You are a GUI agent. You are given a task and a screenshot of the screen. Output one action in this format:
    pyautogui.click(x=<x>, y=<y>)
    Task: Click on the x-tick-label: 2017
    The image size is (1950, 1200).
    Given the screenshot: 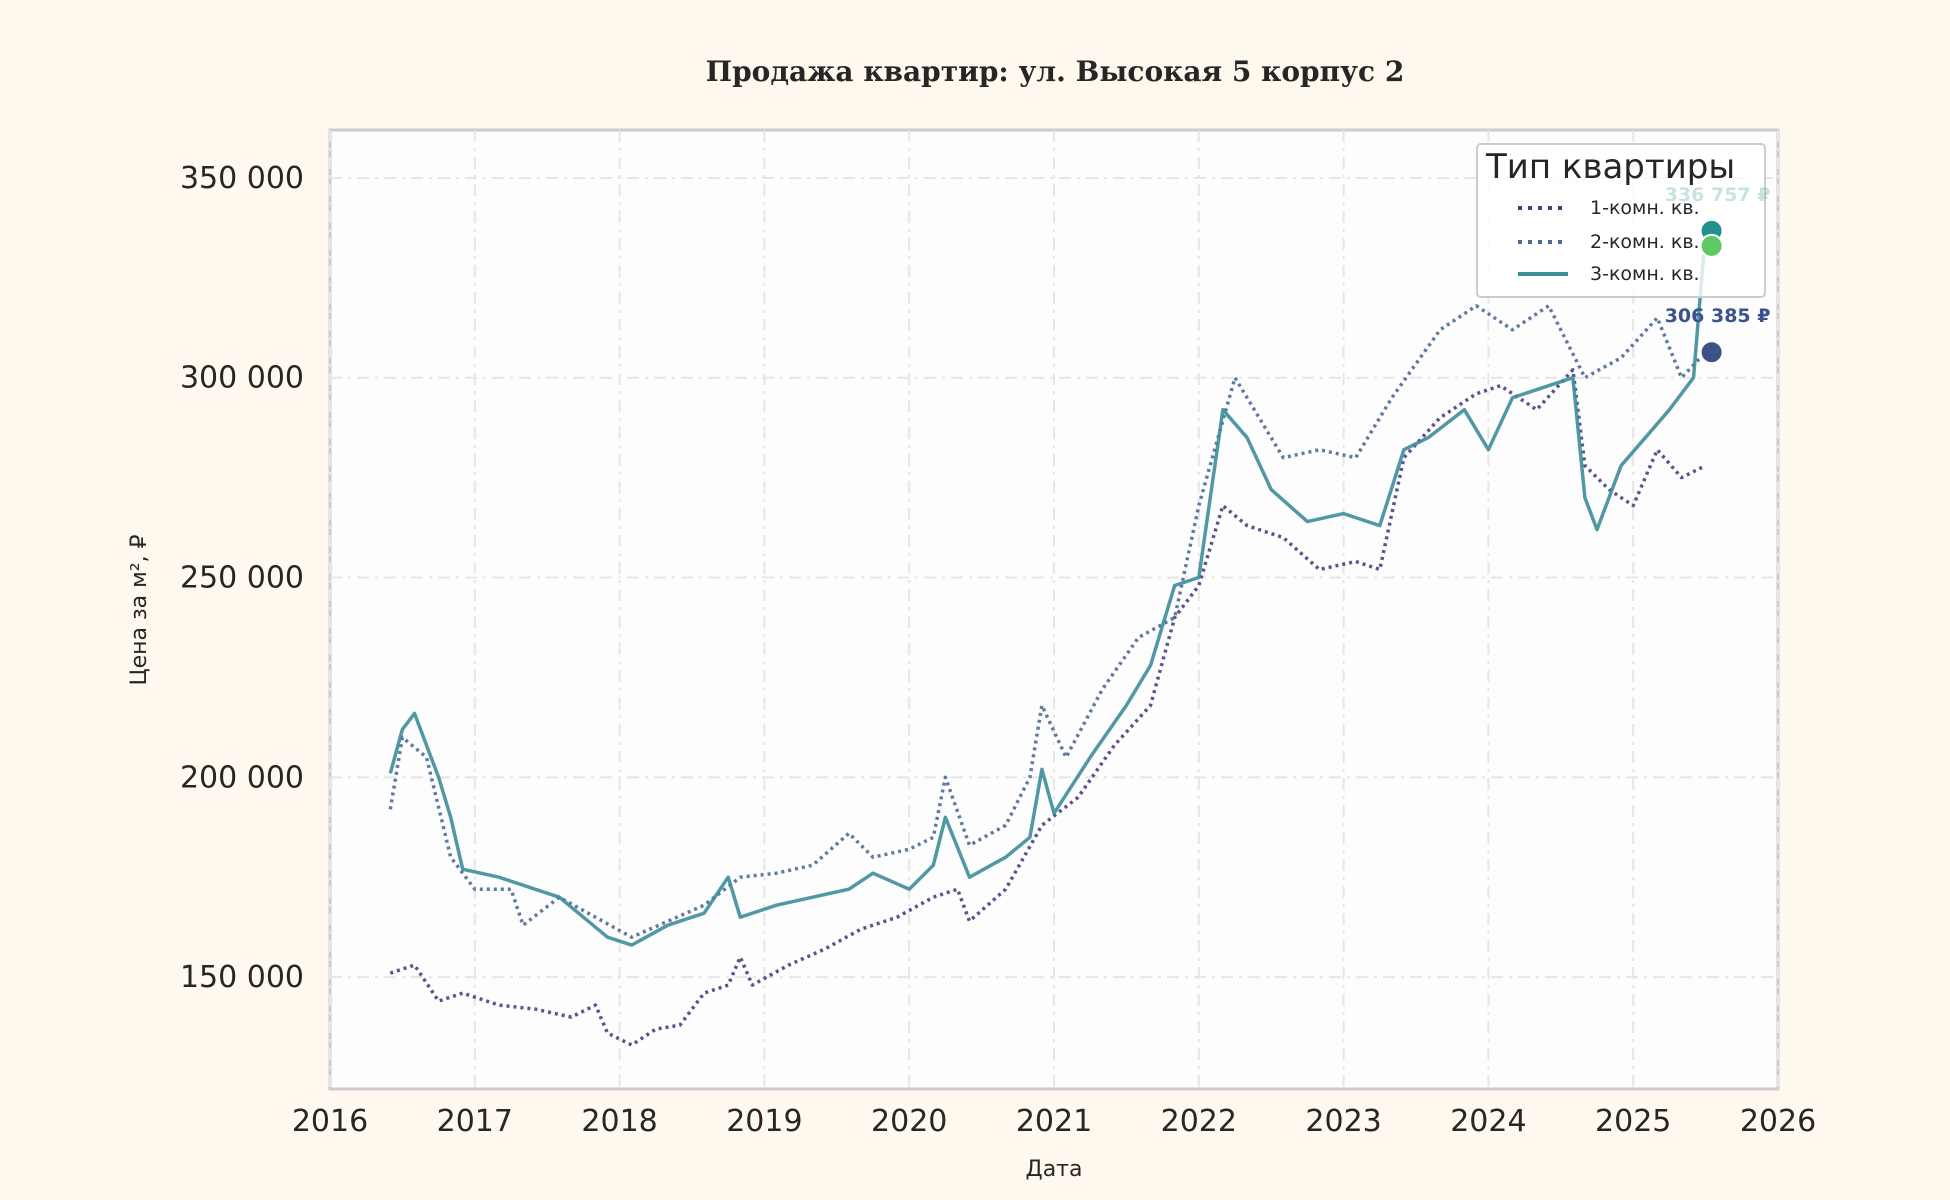 What is the action you would take?
    pyautogui.click(x=475, y=1121)
    